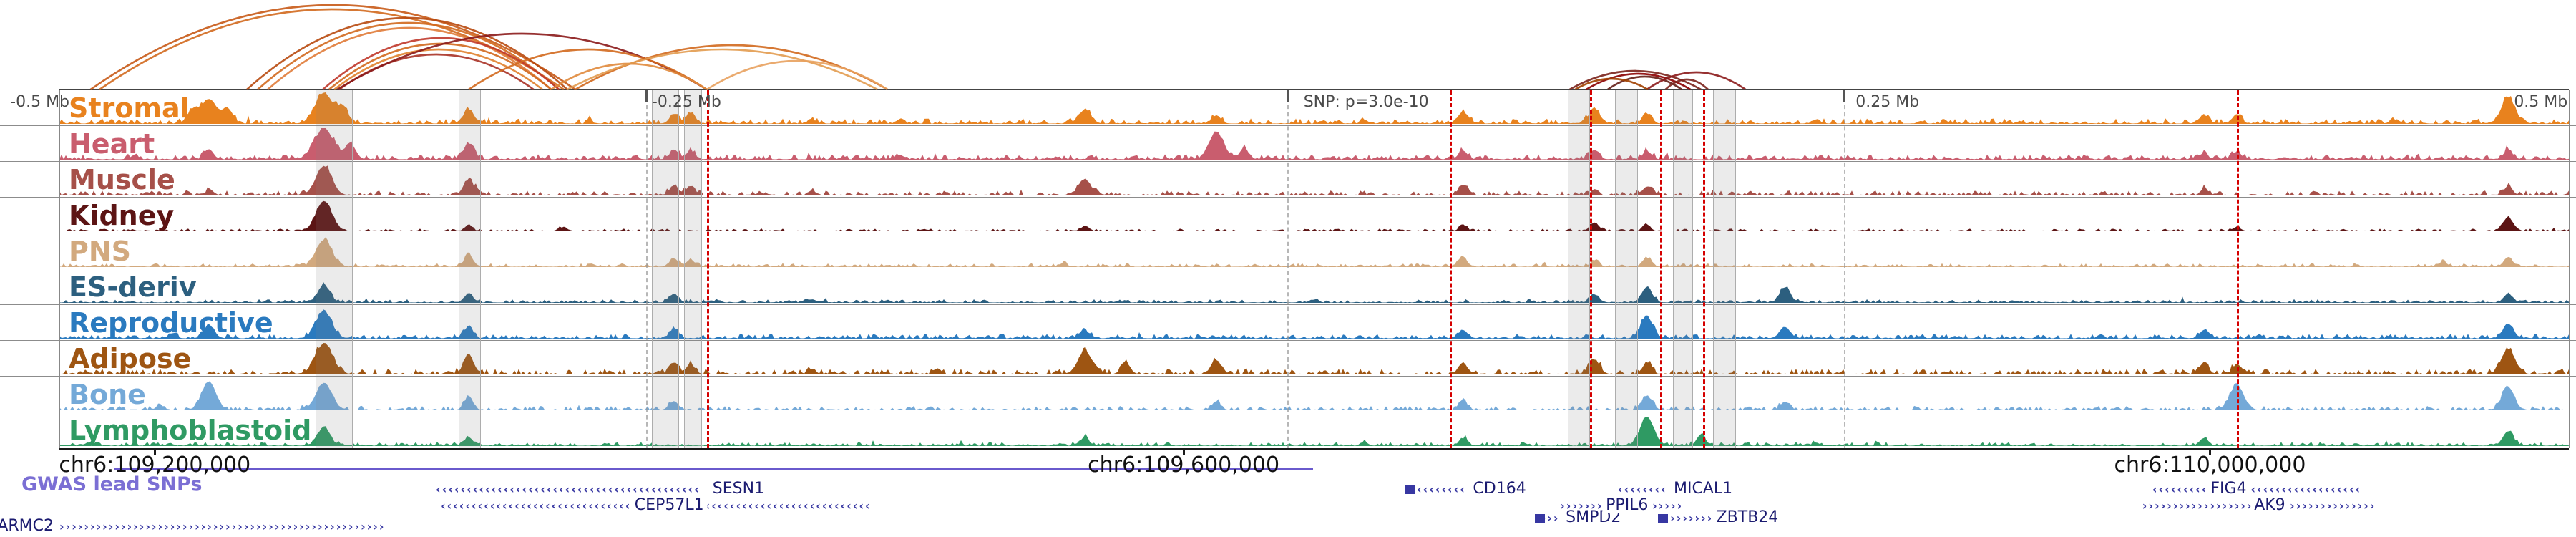  I want to click on gene-ppil6: ››››››››››››››››››››PPIL6, so click(1622, 505).